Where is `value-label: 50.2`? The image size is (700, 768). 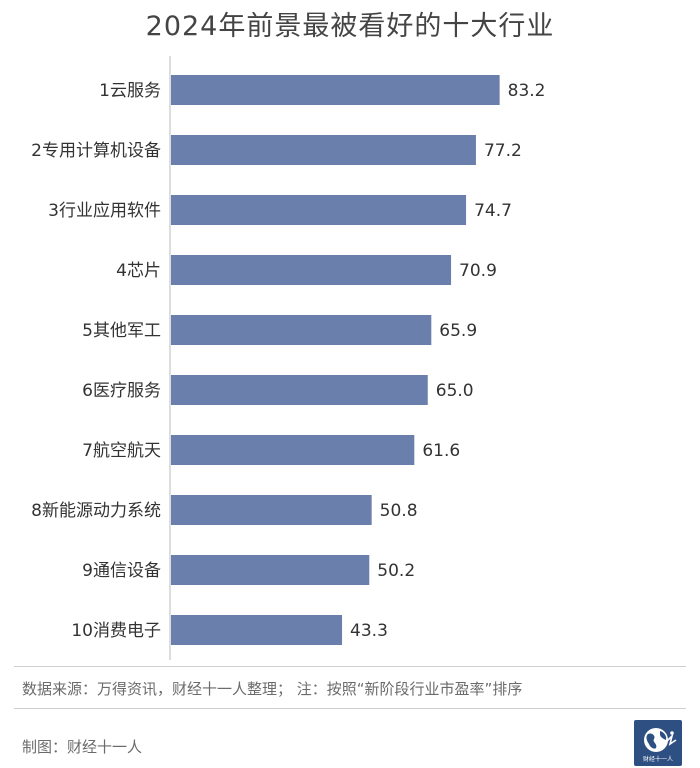 value-label: 50.2 is located at coordinates (396, 571).